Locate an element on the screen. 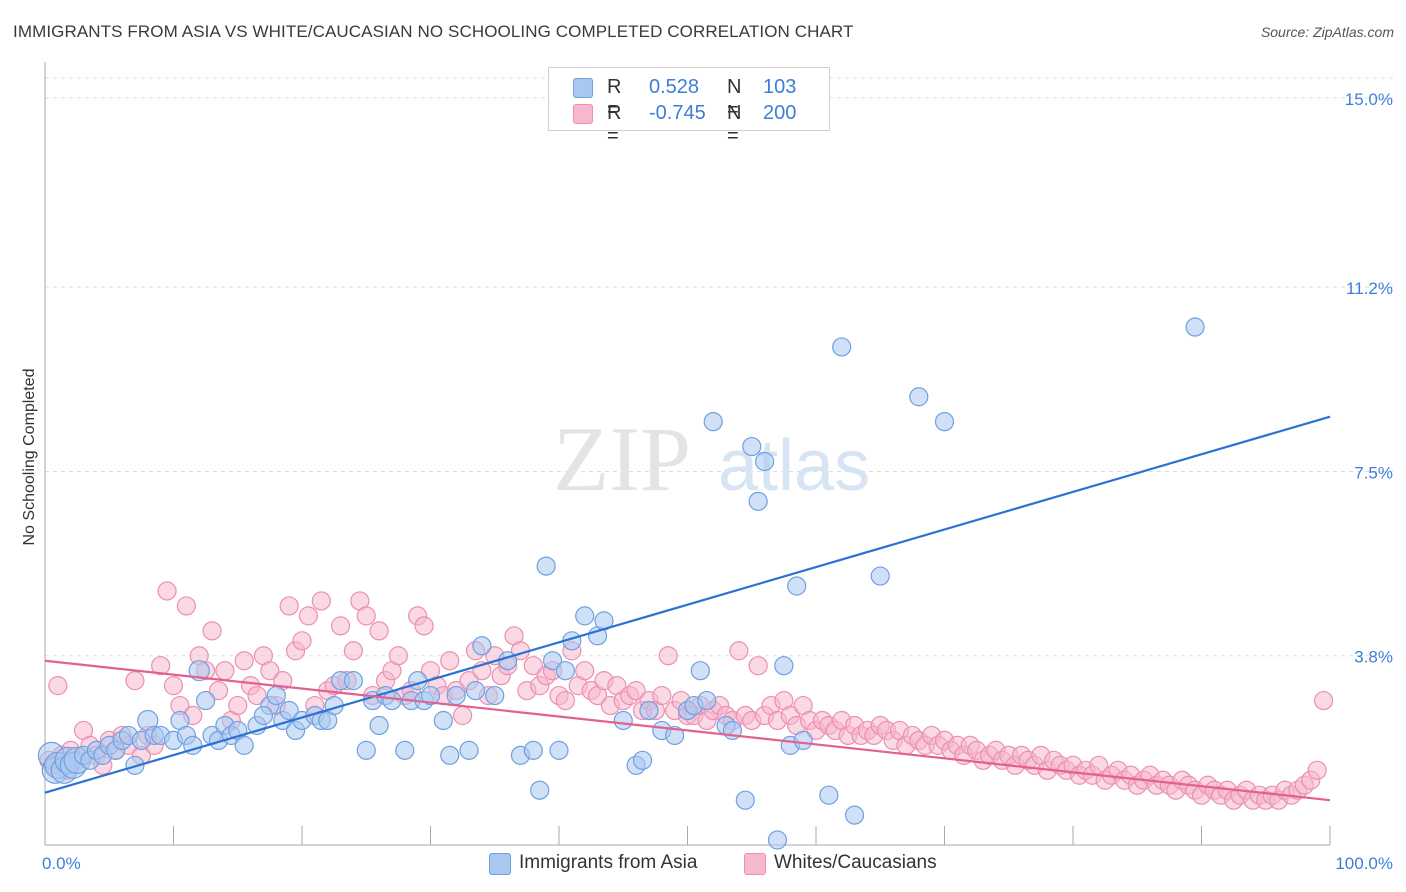  legend-n-label: N = is located at coordinates (734, 98).